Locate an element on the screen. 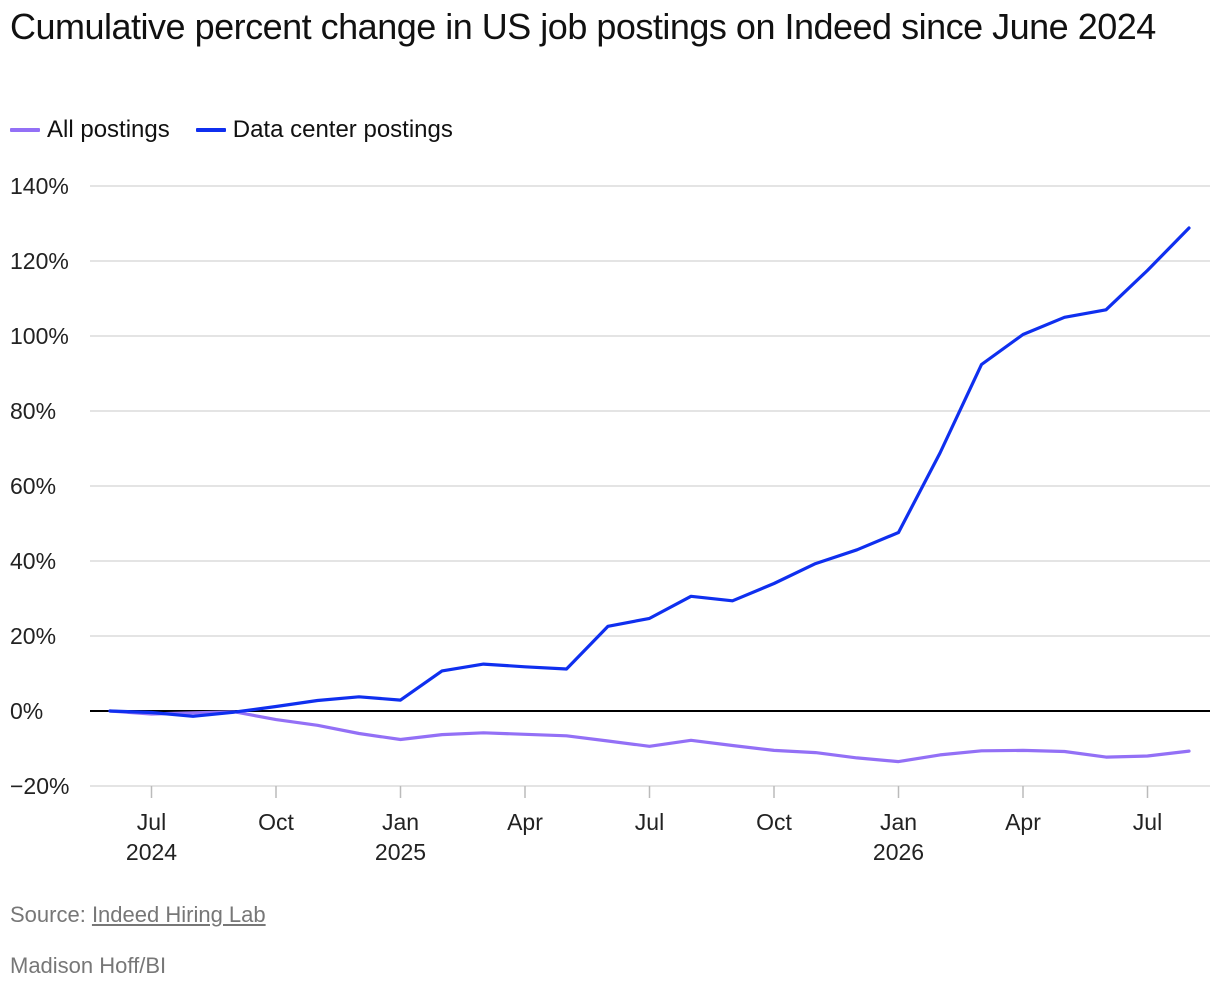 The image size is (1220, 992). y-tick-label: 0% is located at coordinates (26, 711).